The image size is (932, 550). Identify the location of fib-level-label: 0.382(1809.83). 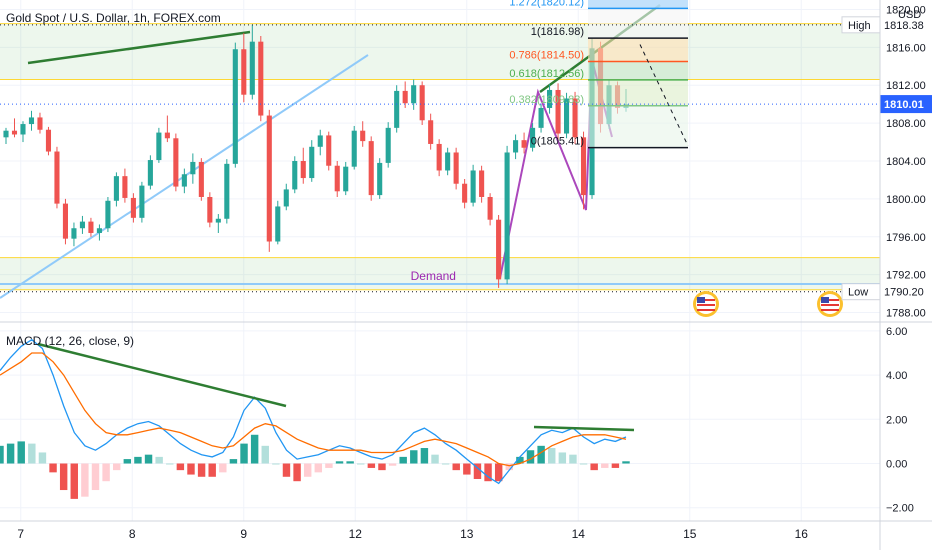
(546, 100).